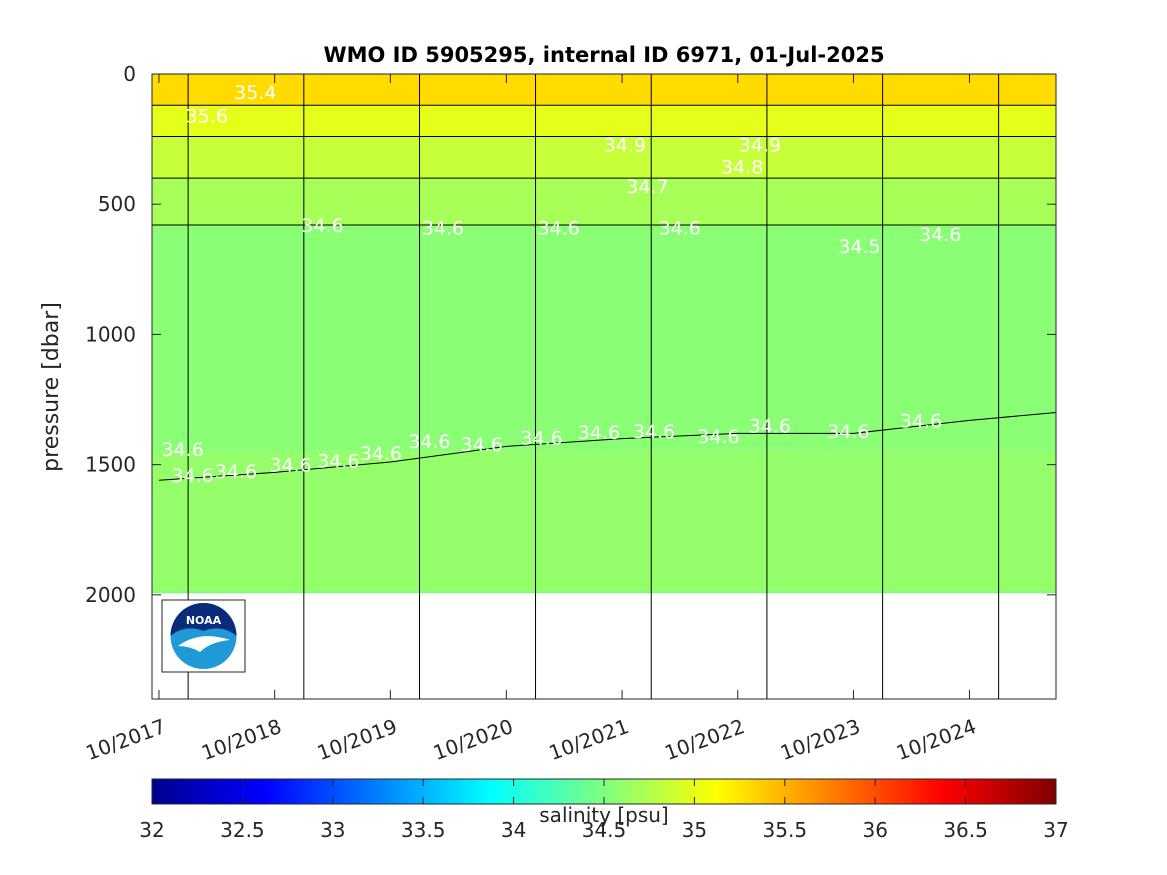 The width and height of the screenshot is (1167, 875). I want to click on y-axis-label: pressure [dbar], so click(51, 387).